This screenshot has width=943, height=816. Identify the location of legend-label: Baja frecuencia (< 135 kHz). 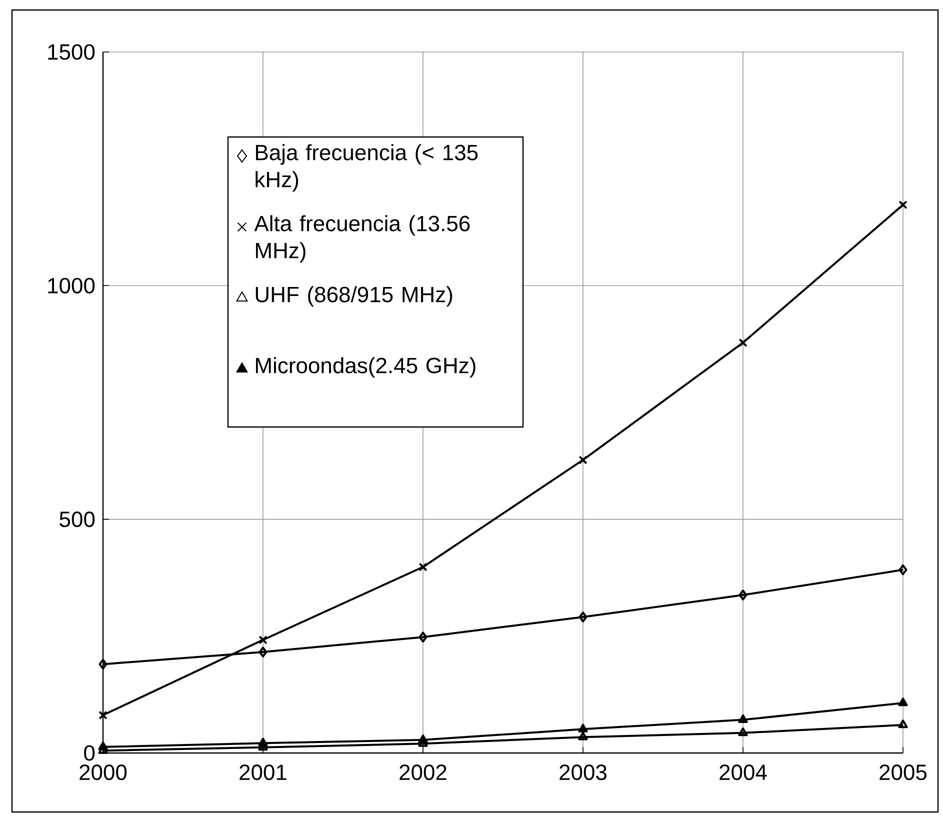
(367, 168).